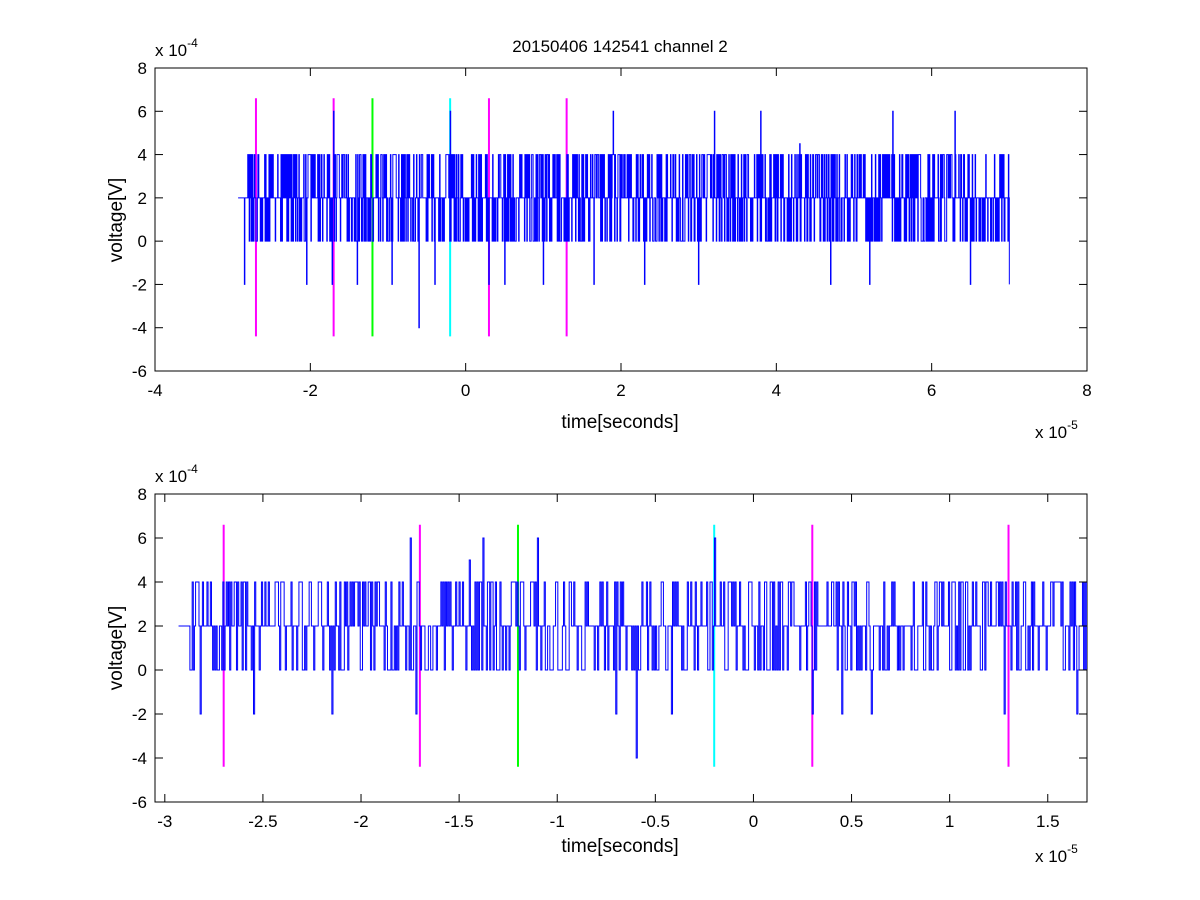  I want to click on chart-bottom-xtick-label: -1.5, so click(458, 821).